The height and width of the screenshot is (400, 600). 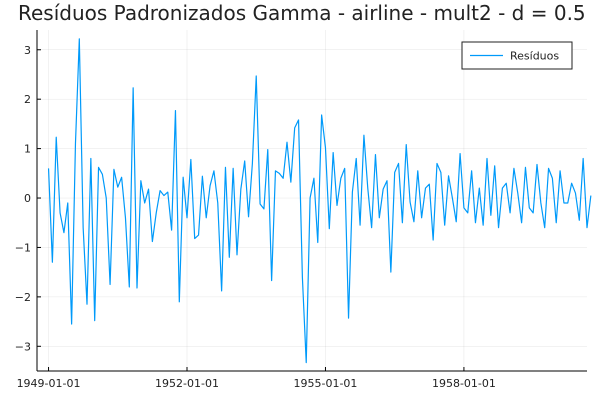 What do you see at coordinates (27, 99) in the screenshot?
I see `y-tick-label: 2` at bounding box center [27, 99].